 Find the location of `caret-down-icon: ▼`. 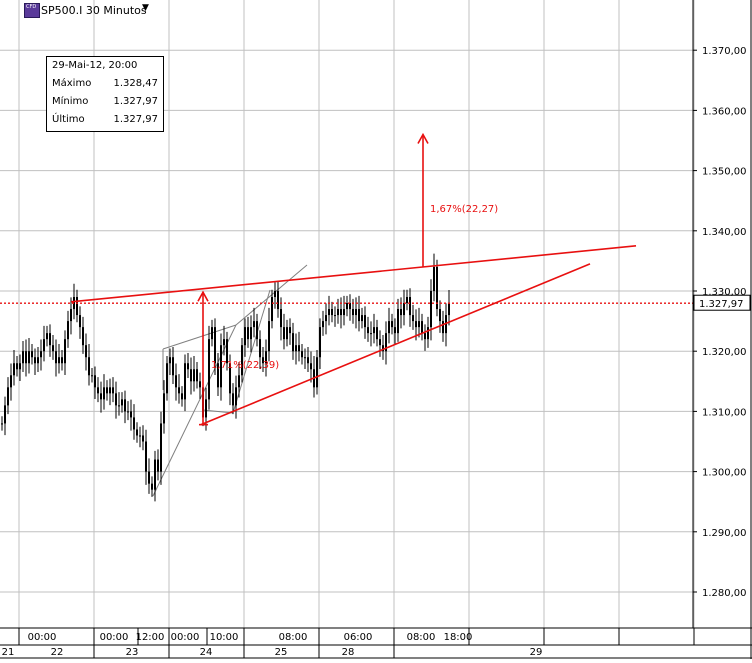

caret-down-icon: ▼ is located at coordinates (145, 8).